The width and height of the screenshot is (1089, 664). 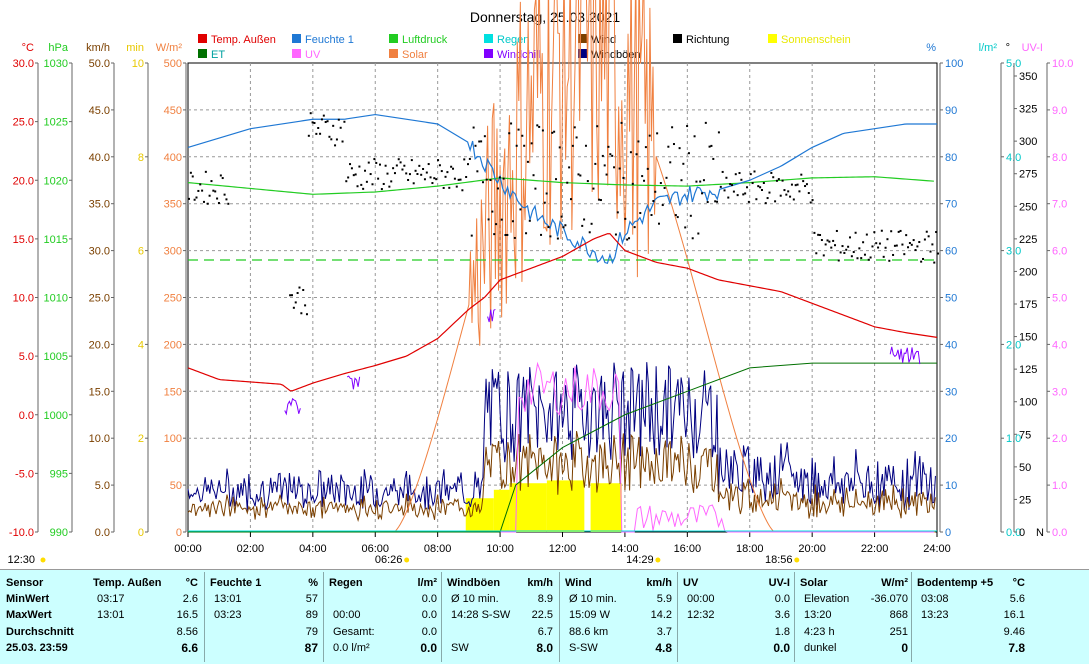 I want to click on axis-label-uv: 7.0, so click(x=1059, y=205).